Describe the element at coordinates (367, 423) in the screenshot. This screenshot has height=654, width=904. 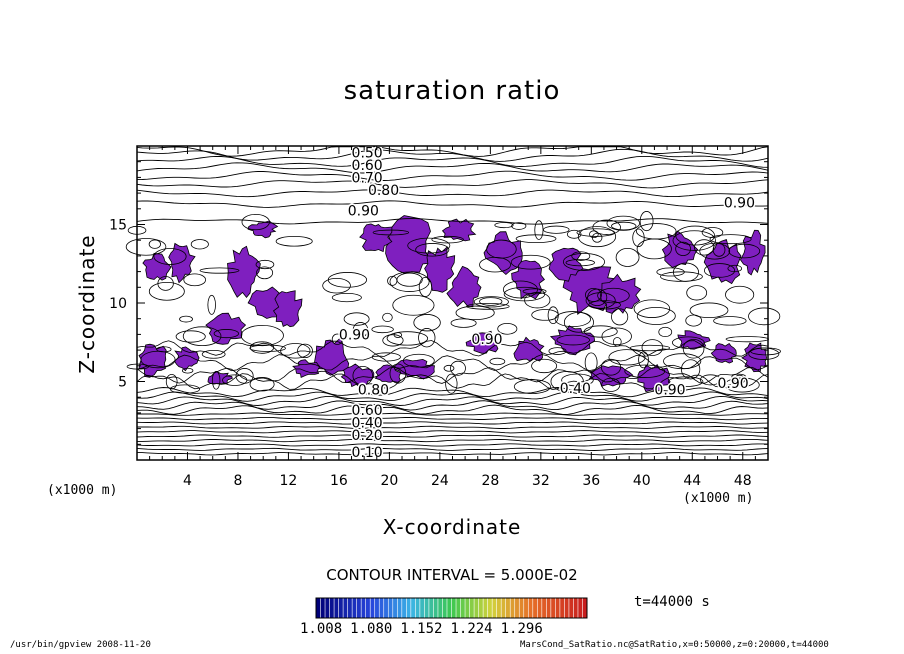
I see `contour-label: 0.40` at that location.